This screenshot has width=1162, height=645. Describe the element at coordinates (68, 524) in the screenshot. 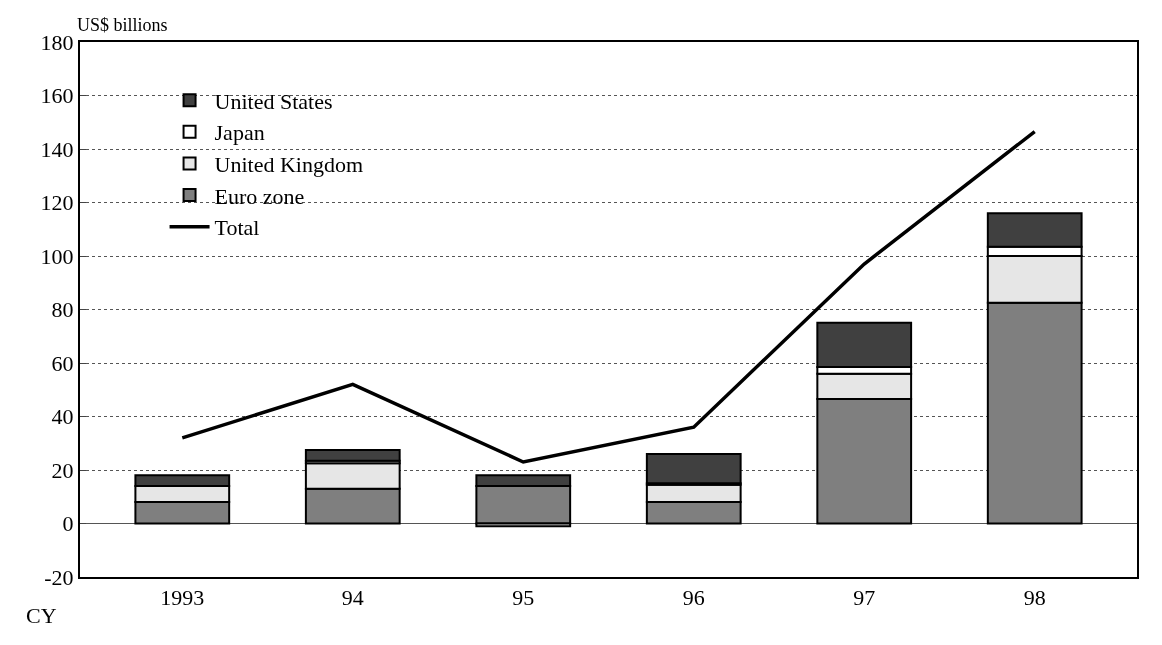

I see `y-tick-label: 0` at that location.